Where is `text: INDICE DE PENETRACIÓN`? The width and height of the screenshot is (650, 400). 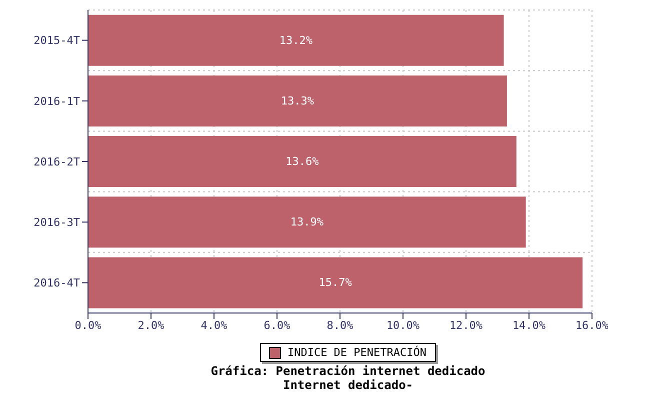 text: INDICE DE PENETRACIÓN is located at coordinates (357, 352).